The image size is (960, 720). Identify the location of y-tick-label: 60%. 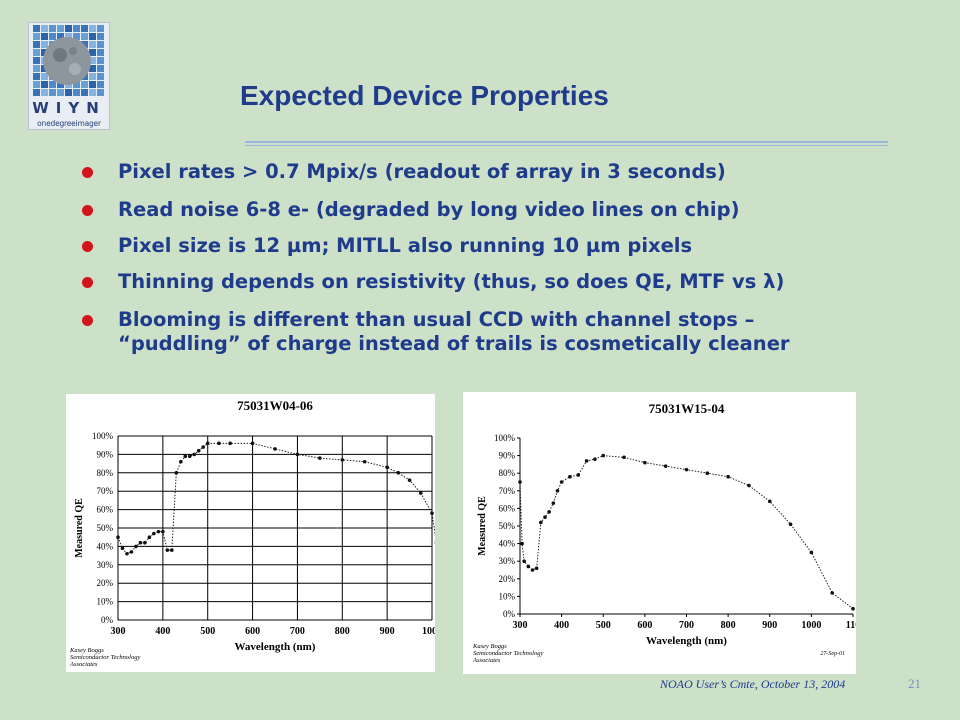
(105, 510).